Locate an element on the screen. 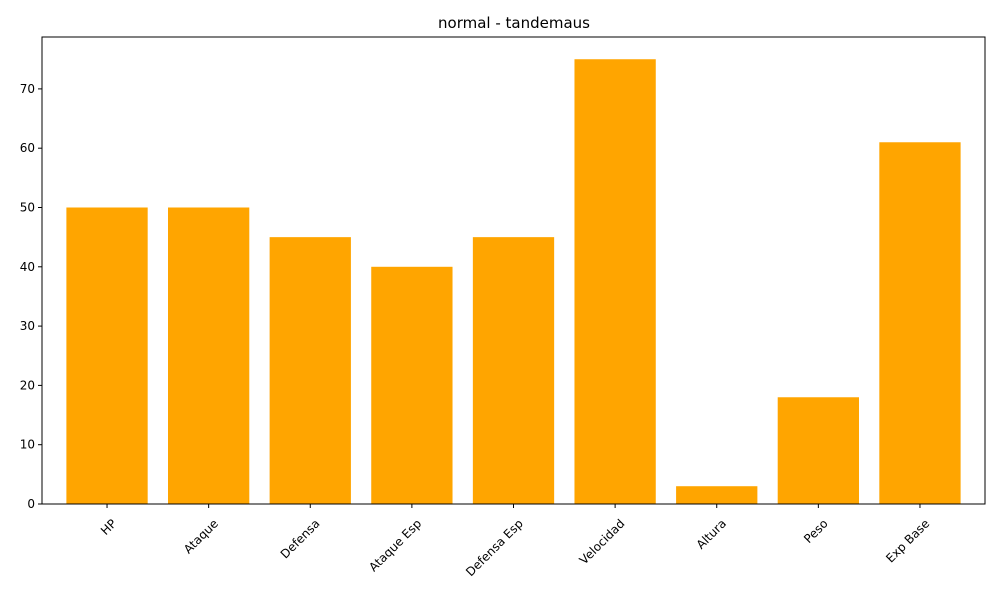  x-tick-label-defensa-esp: Defensa Esp is located at coordinates (494, 547).